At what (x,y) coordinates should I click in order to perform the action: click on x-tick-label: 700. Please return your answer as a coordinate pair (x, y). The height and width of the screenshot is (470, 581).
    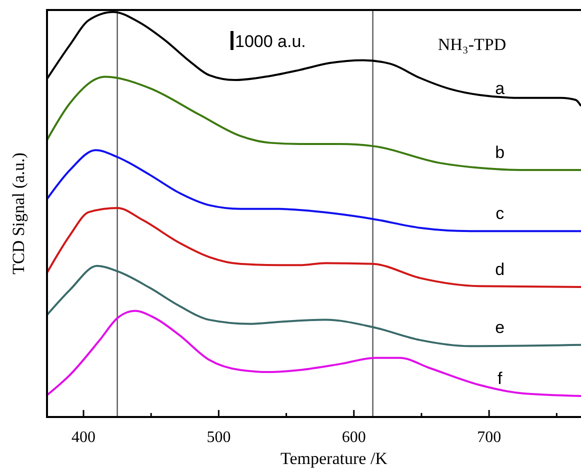
    Looking at the image, I should click on (489, 437).